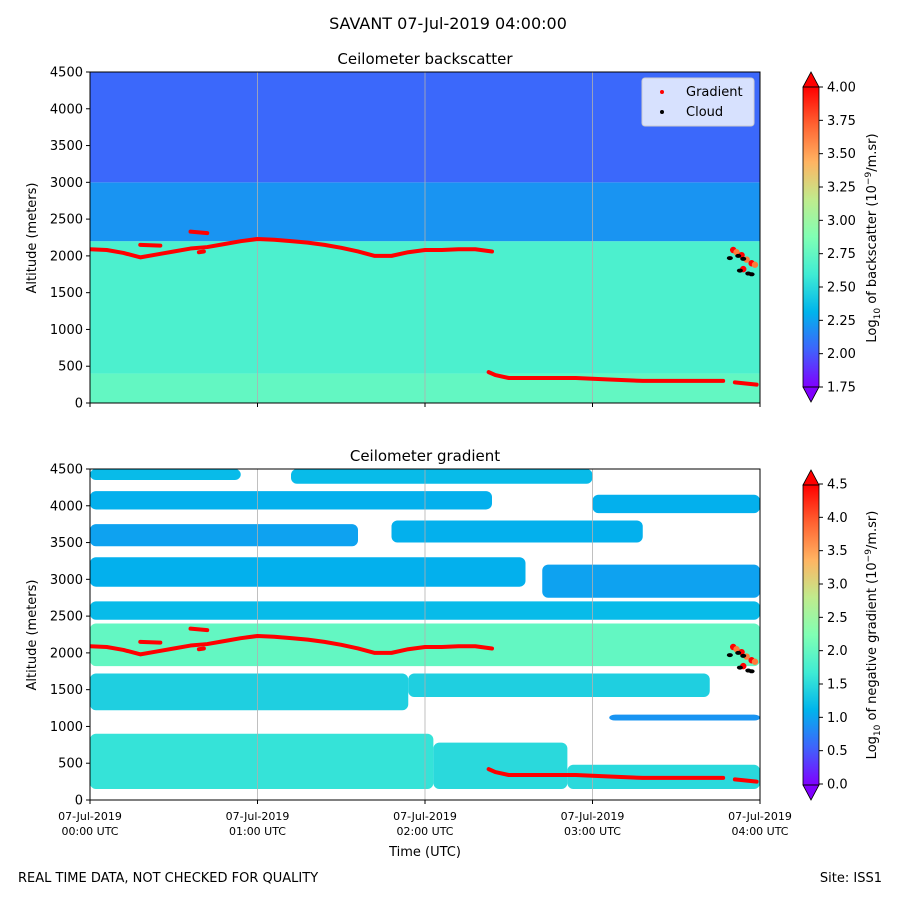  Describe the element at coordinates (760, 816) in the screenshot. I see `x-tick-date-4: 07-Jul-2019` at that location.